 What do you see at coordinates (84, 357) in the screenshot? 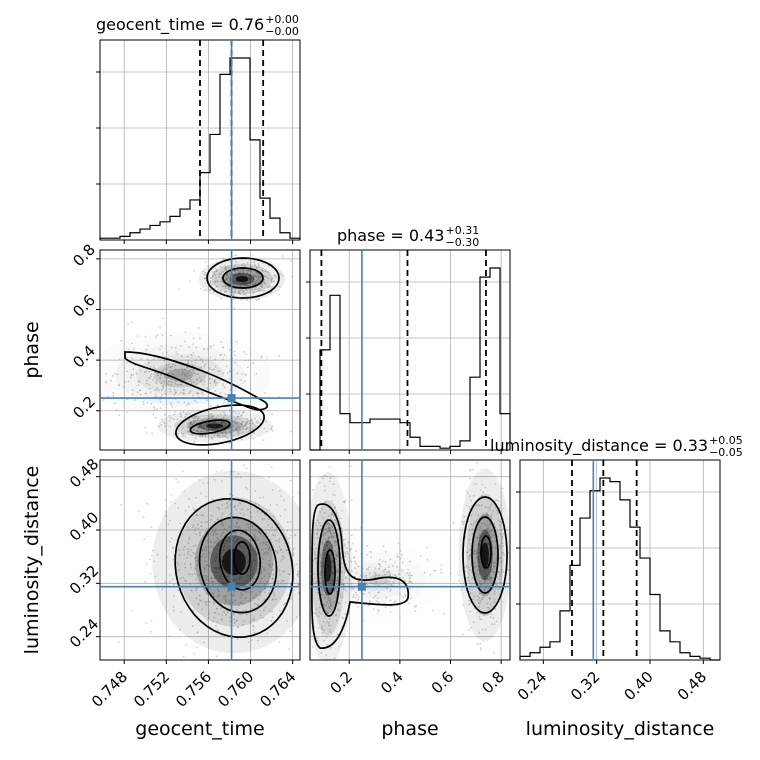
I see `y-tick-label: 0.4` at bounding box center [84, 357].